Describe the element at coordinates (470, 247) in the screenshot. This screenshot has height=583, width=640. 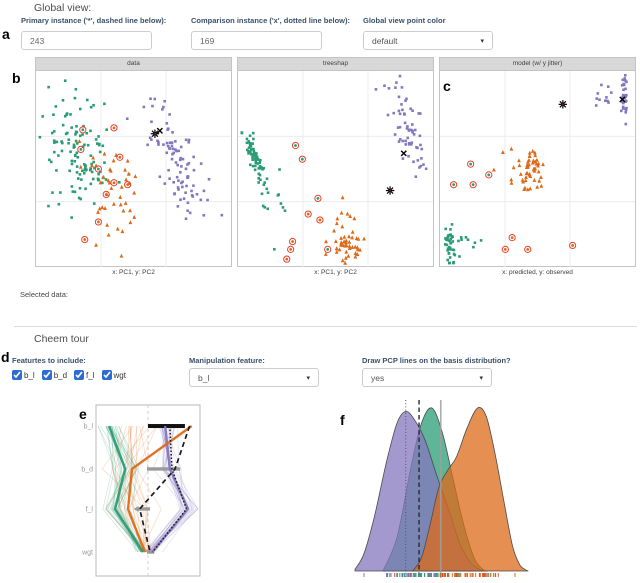
I see `green-scatter` at that location.